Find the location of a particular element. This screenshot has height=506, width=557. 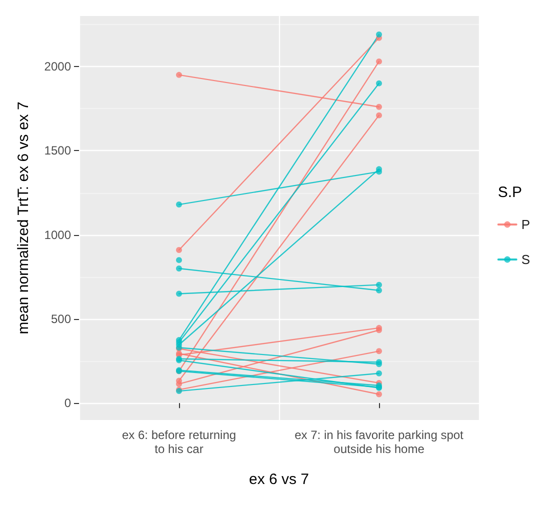

y-tick-label: 0 is located at coordinates (68, 403).